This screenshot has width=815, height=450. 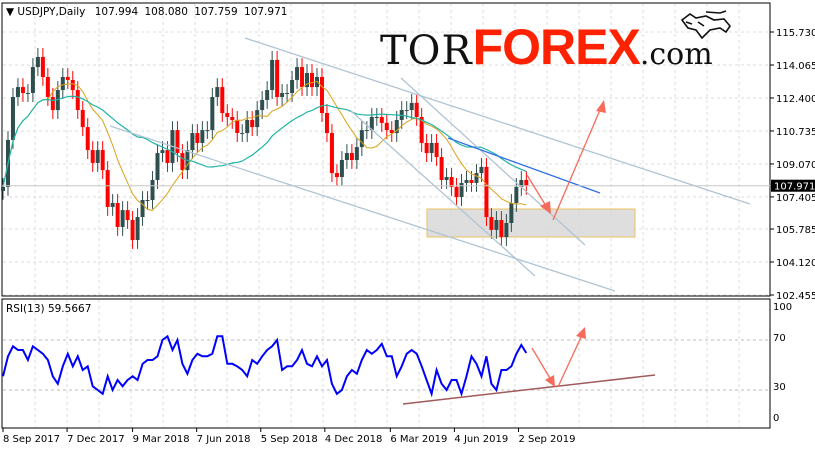 What do you see at coordinates (795, 165) in the screenshot?
I see `y-tick-label: 109.070` at bounding box center [795, 165].